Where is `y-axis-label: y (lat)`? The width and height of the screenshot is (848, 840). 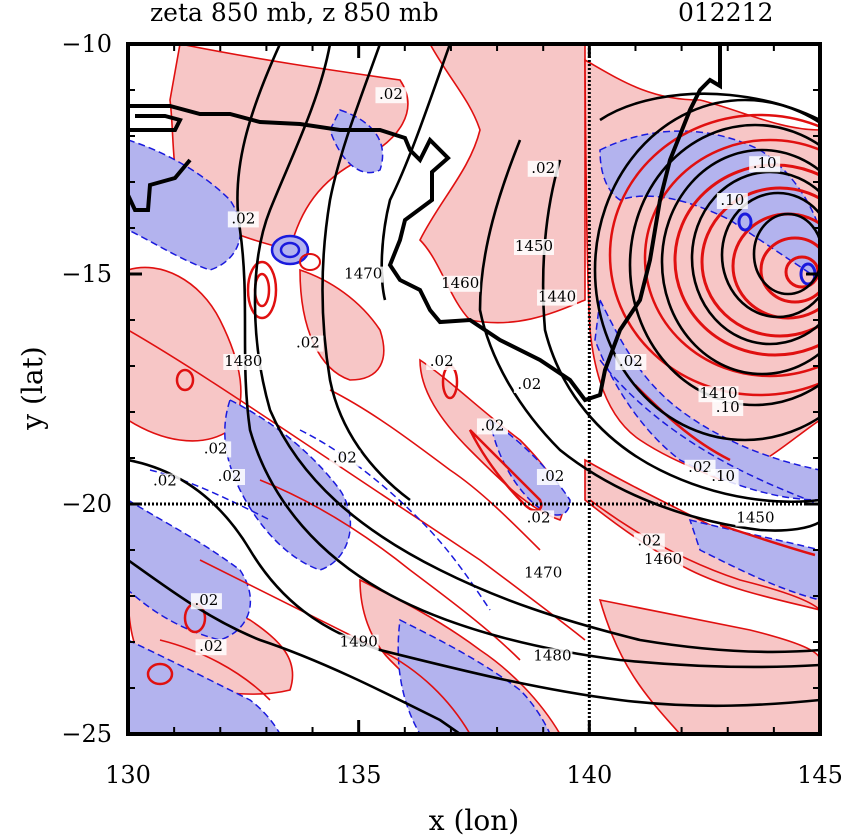 y-axis-label: y (lat) is located at coordinates (32, 388).